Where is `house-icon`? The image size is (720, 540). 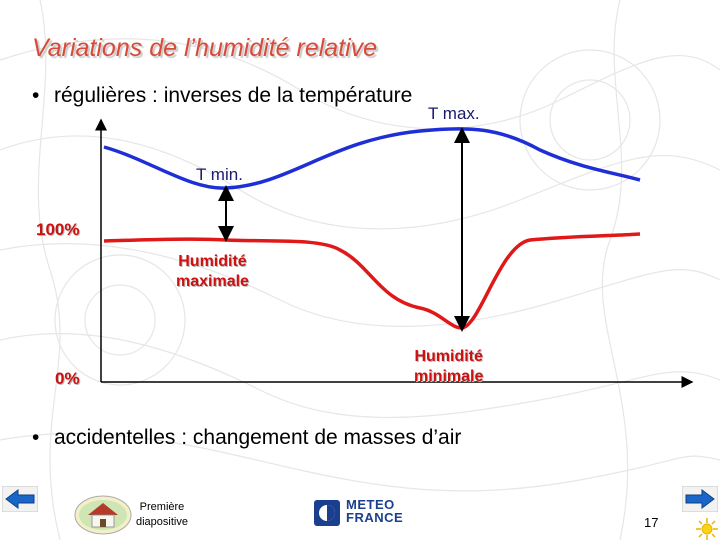
house-icon is located at coordinates (103, 514).